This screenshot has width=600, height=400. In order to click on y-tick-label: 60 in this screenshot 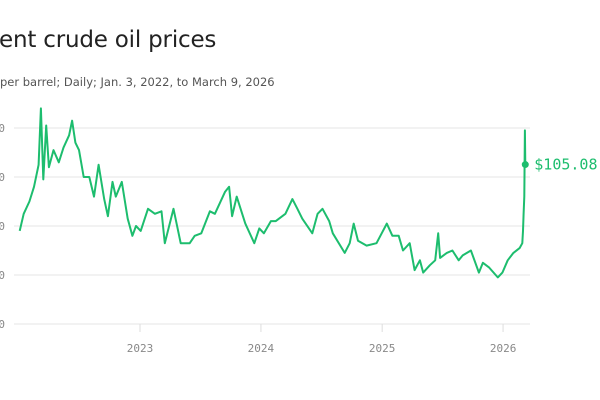, I will do `click(2, 275)`.